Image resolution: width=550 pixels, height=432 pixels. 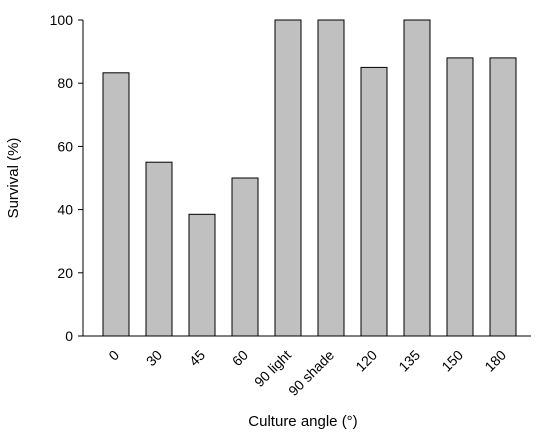 What do you see at coordinates (409, 361) in the screenshot?
I see `x-tick-label: 135` at bounding box center [409, 361].